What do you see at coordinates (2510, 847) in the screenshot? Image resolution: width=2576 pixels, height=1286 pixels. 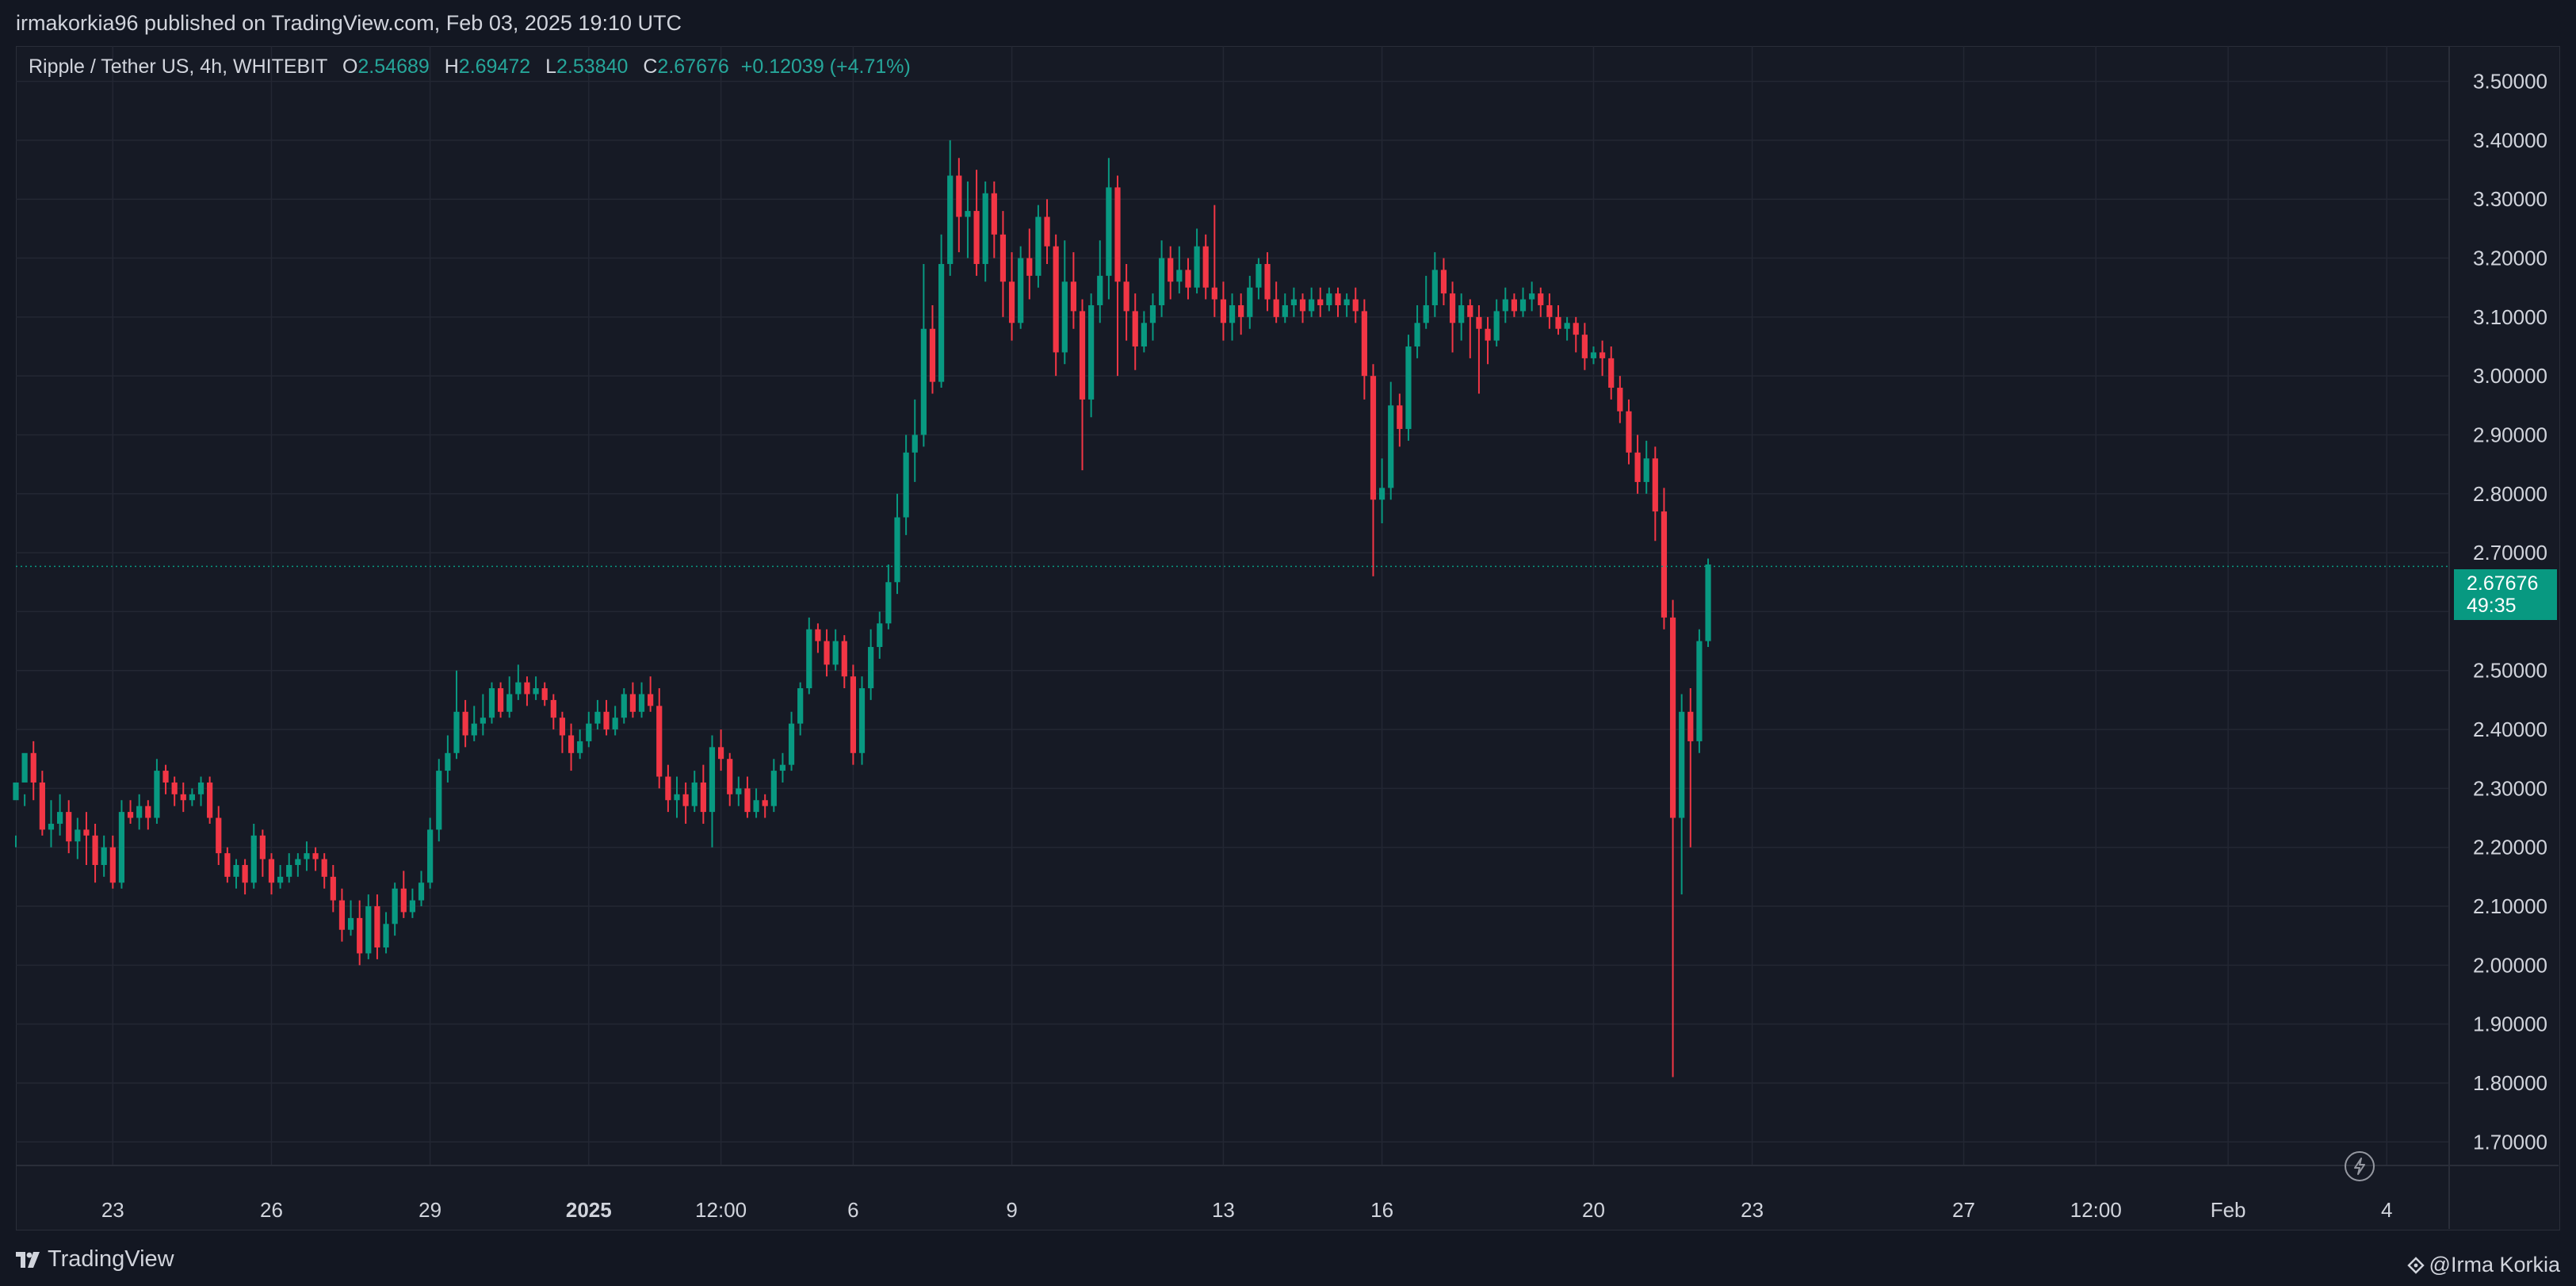 I see `y-tick-label: 2.20000` at bounding box center [2510, 847].